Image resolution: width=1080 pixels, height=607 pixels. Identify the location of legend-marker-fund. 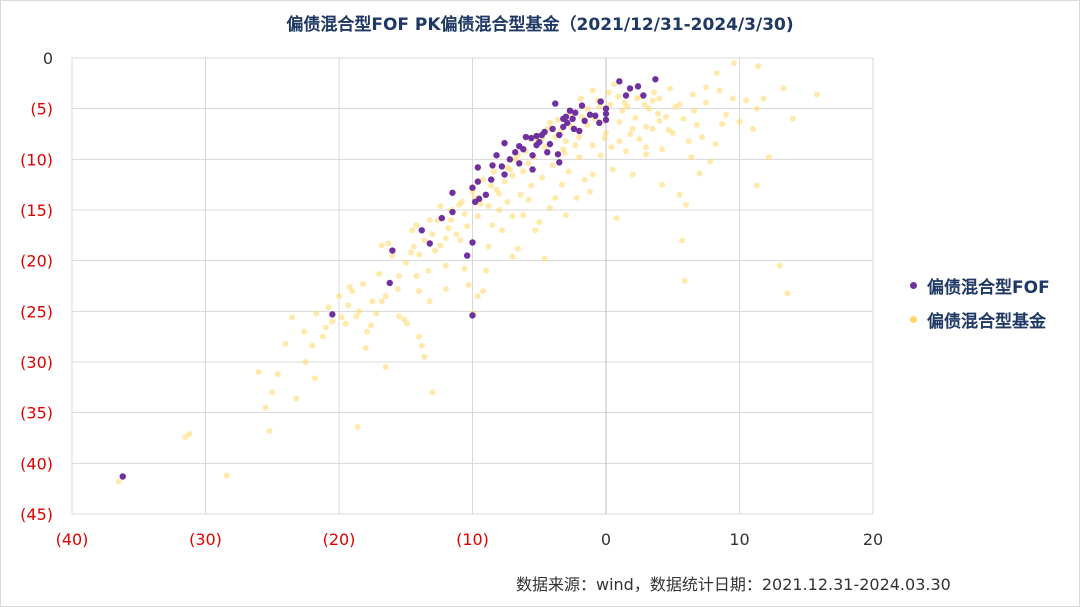
(913, 319).